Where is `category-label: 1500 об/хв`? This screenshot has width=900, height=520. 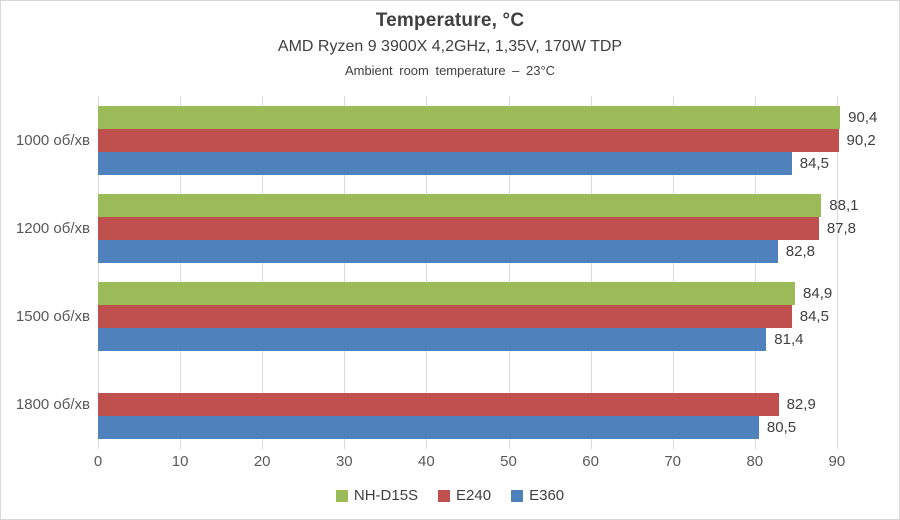 category-label: 1500 об/хв is located at coordinates (52, 317).